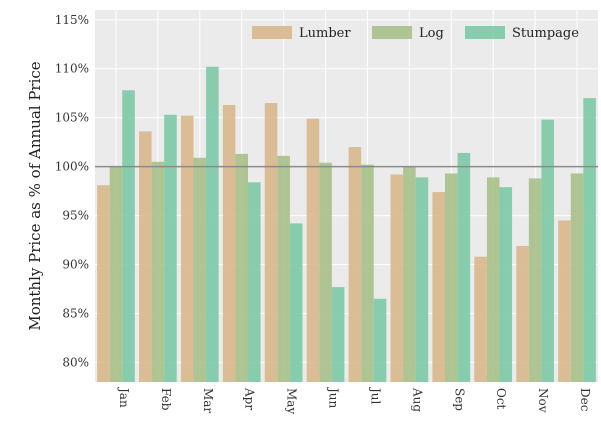 The height and width of the screenshot is (428, 601). I want to click on bar-lumber-feb, so click(145, 256).